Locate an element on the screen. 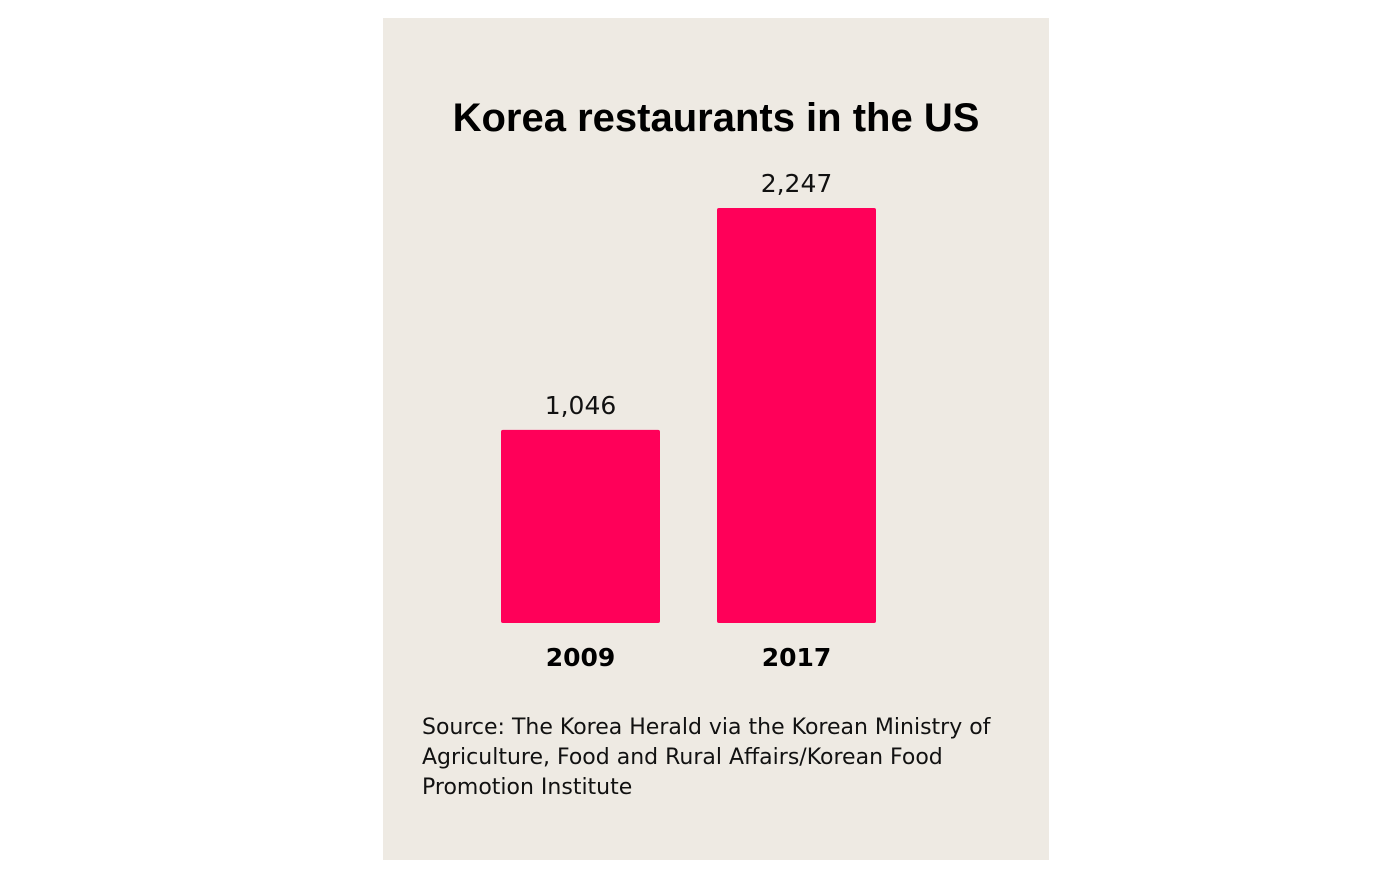  category-label-2017: 2017 is located at coordinates (797, 657).